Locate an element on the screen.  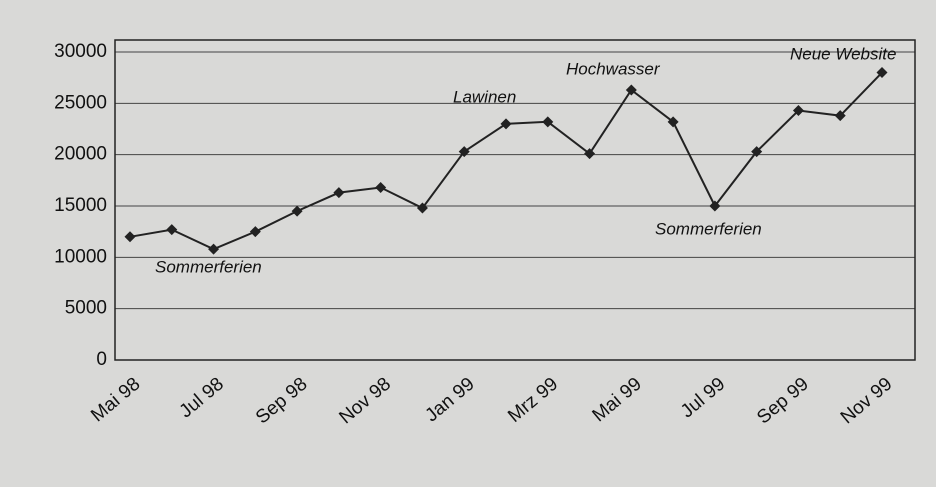
annotation: Neue Website is located at coordinates (843, 53).